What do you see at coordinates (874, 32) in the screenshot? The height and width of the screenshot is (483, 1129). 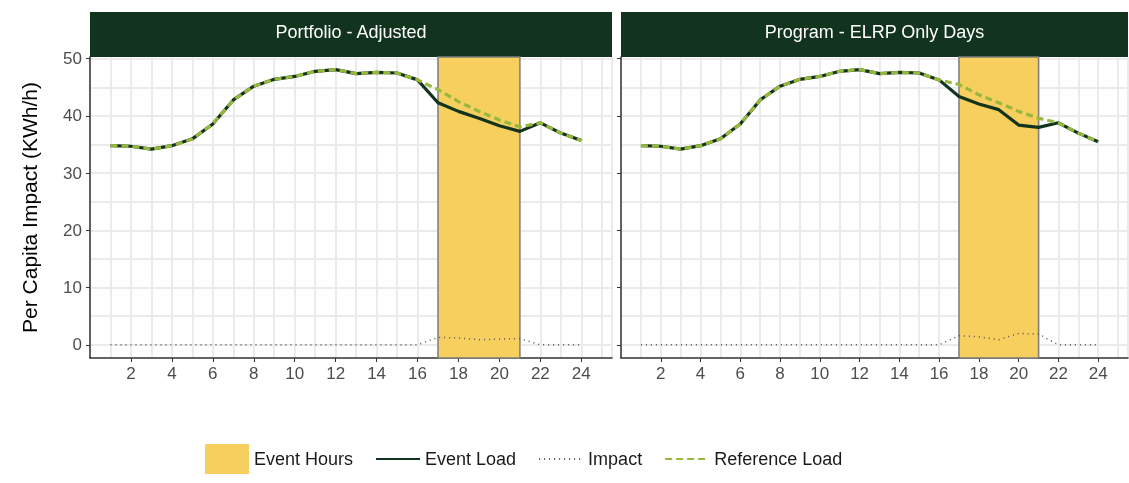 I see `chart-title: Program - ELRP Only Days` at bounding box center [874, 32].